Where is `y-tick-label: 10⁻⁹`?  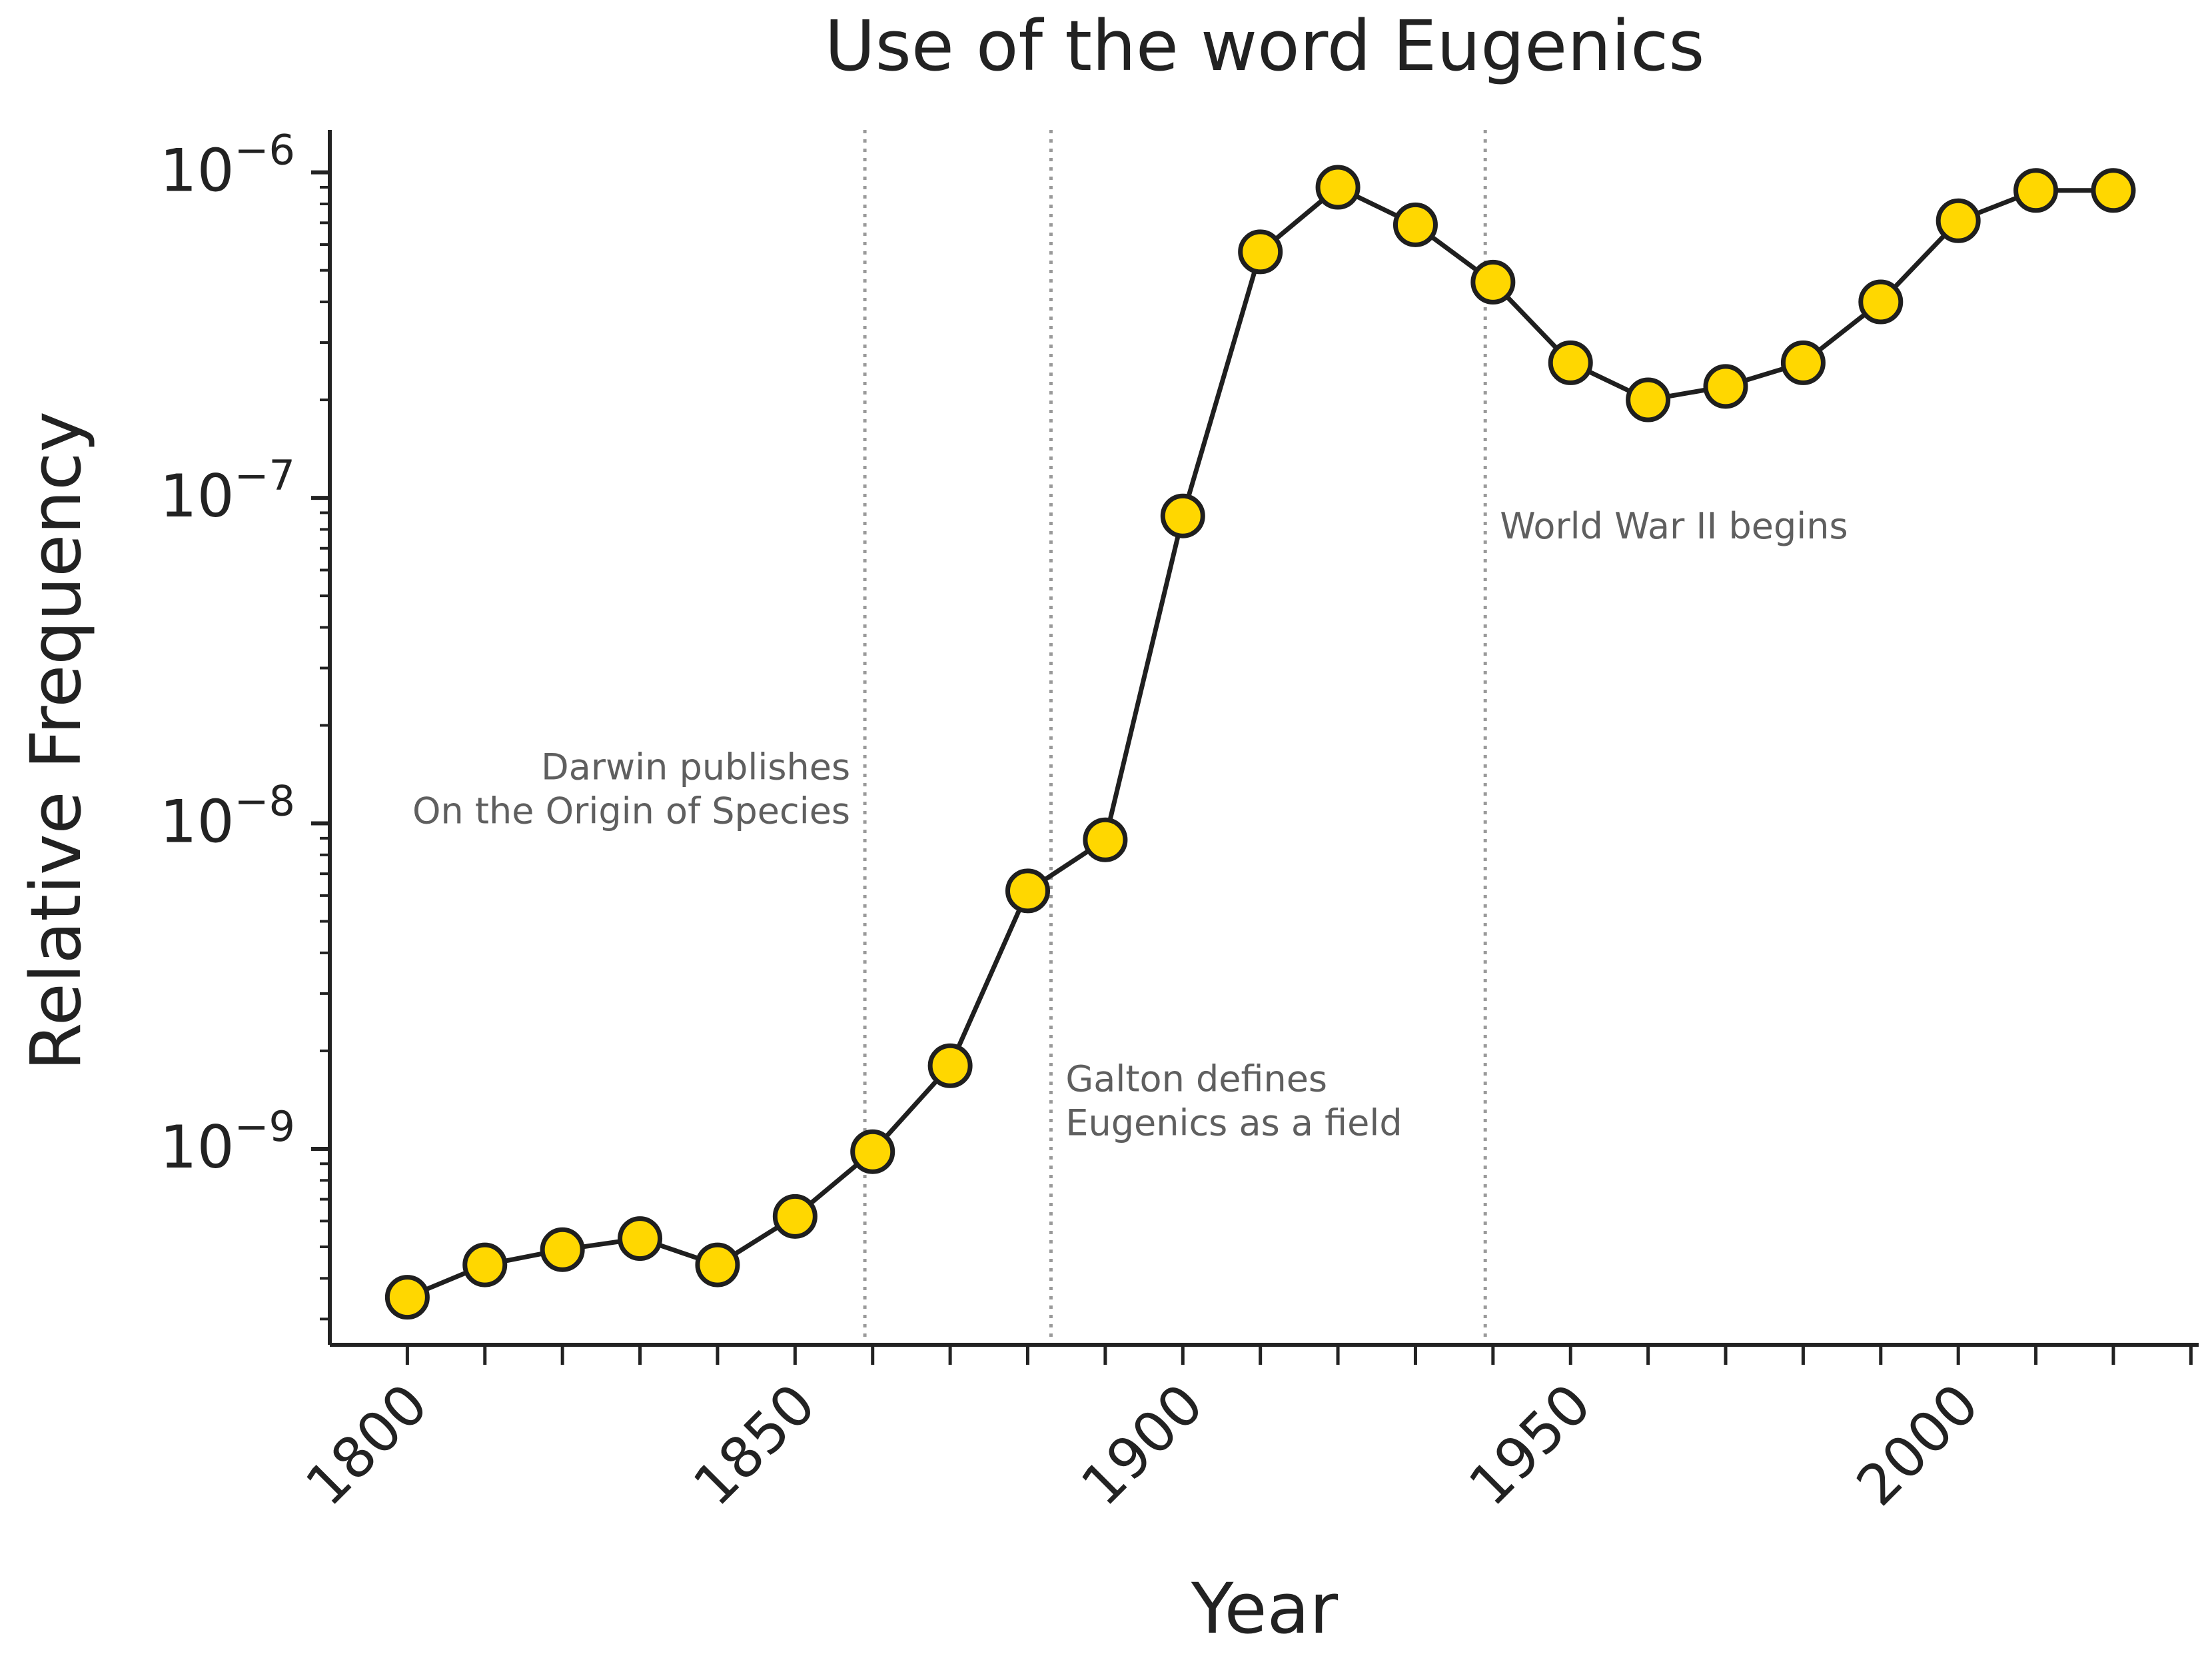
y-tick-label: 10⁻⁹ is located at coordinates (227, 1142).